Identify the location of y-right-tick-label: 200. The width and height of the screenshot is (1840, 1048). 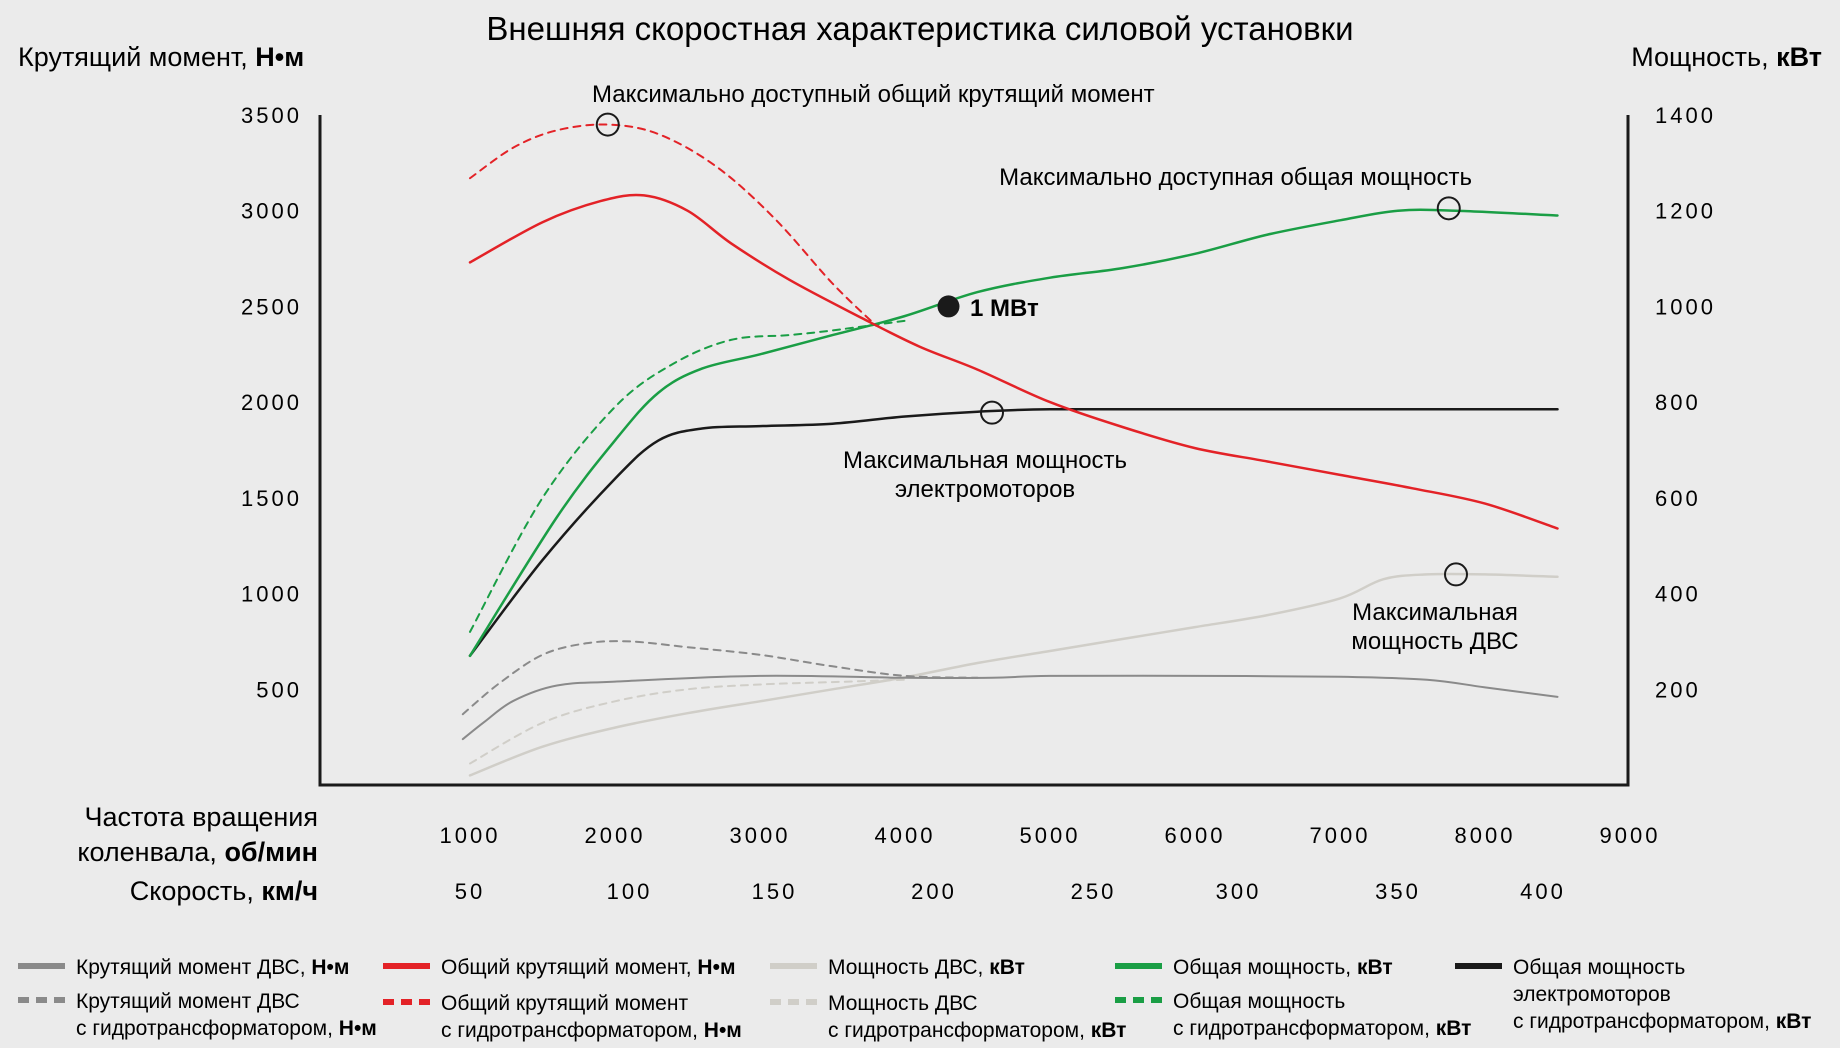
(1678, 689).